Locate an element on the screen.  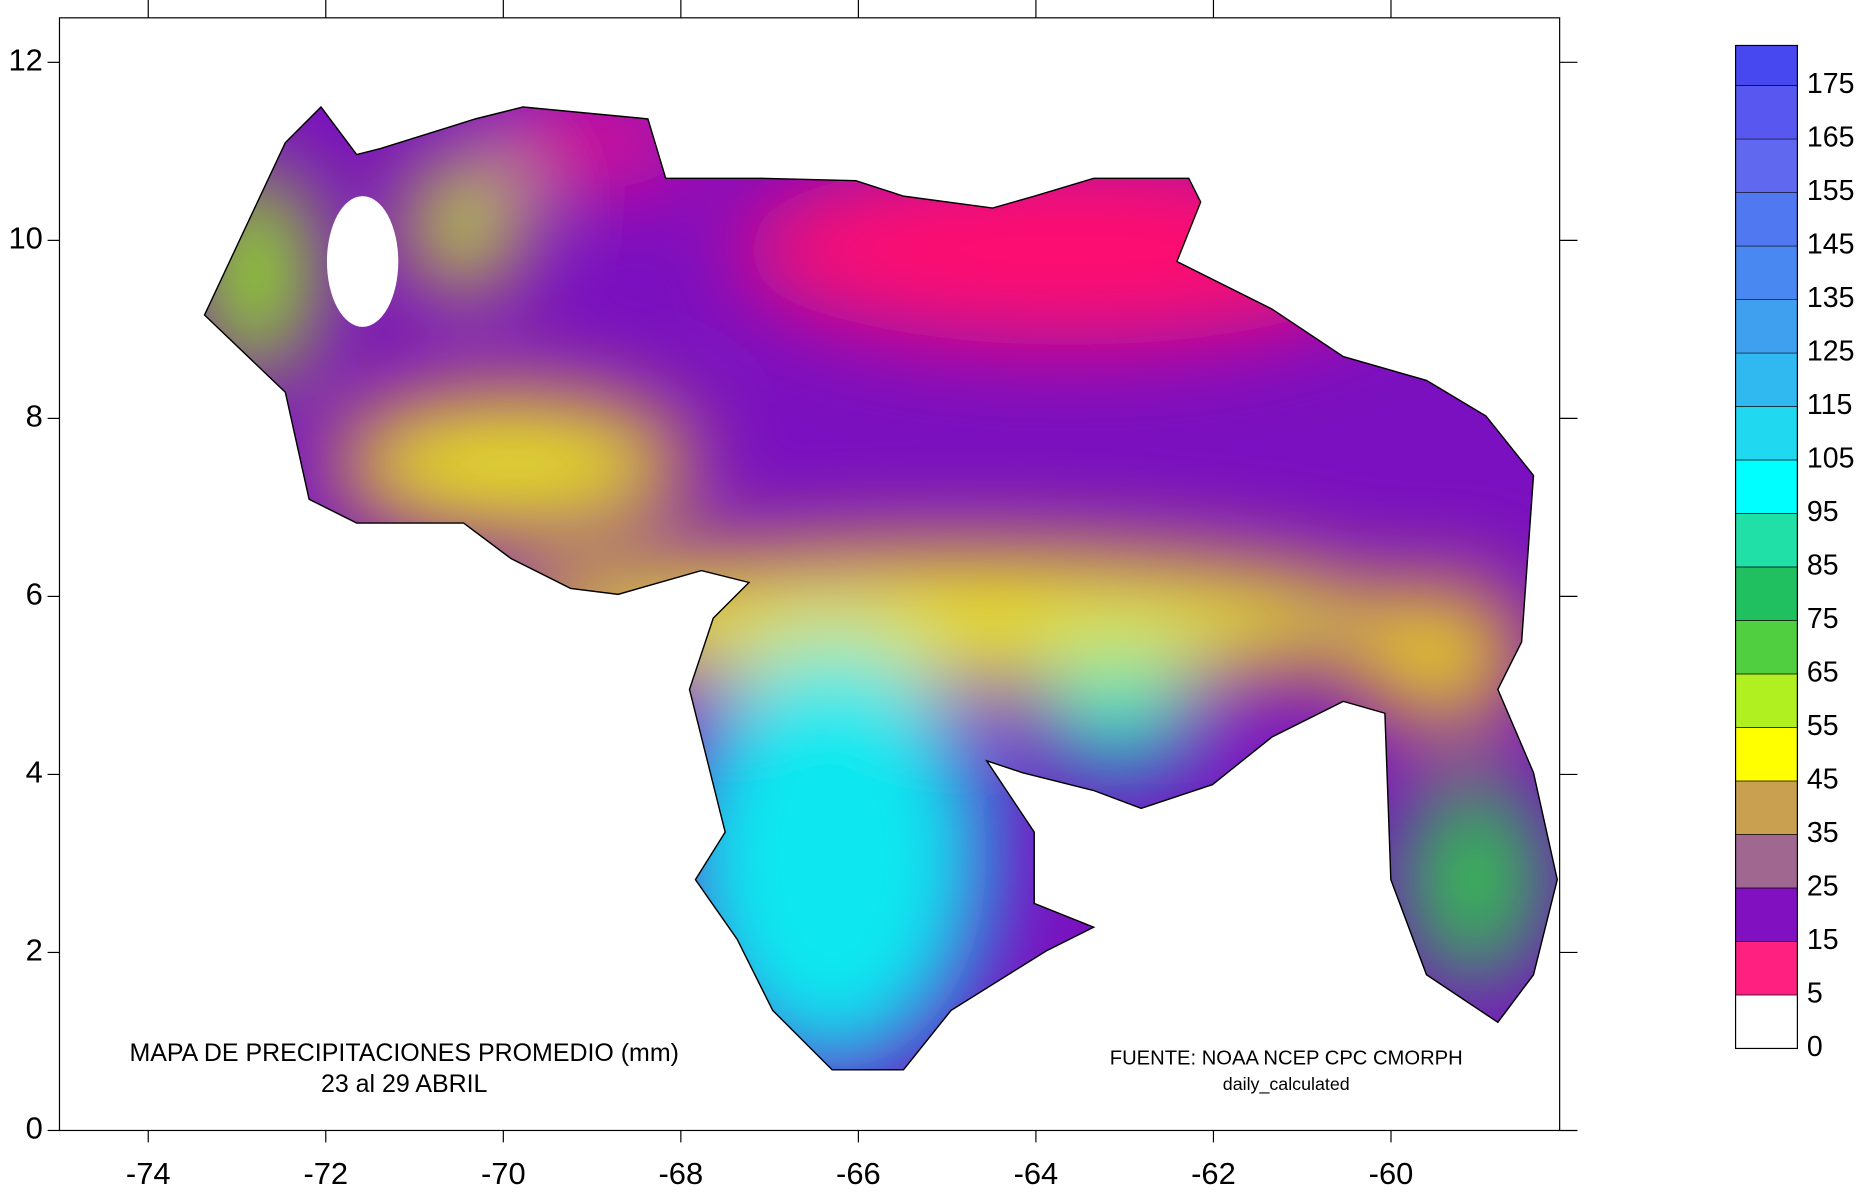
map-subtitle: 23 al 29 ABRIL is located at coordinates (404, 1084).